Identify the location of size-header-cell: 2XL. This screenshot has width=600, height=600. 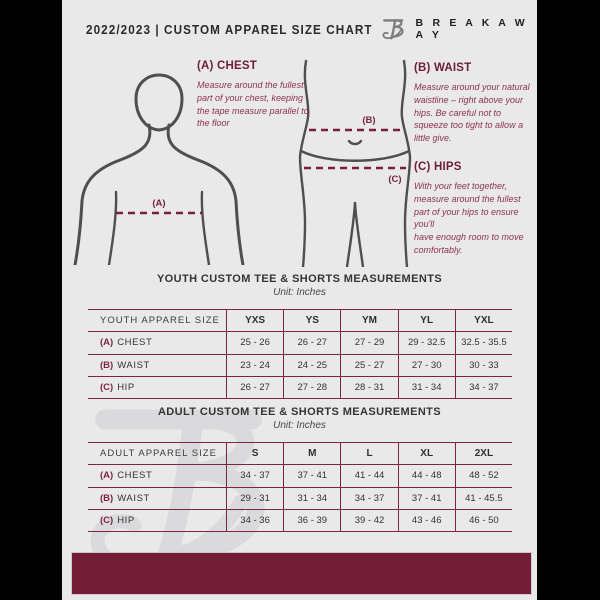
(483, 454).